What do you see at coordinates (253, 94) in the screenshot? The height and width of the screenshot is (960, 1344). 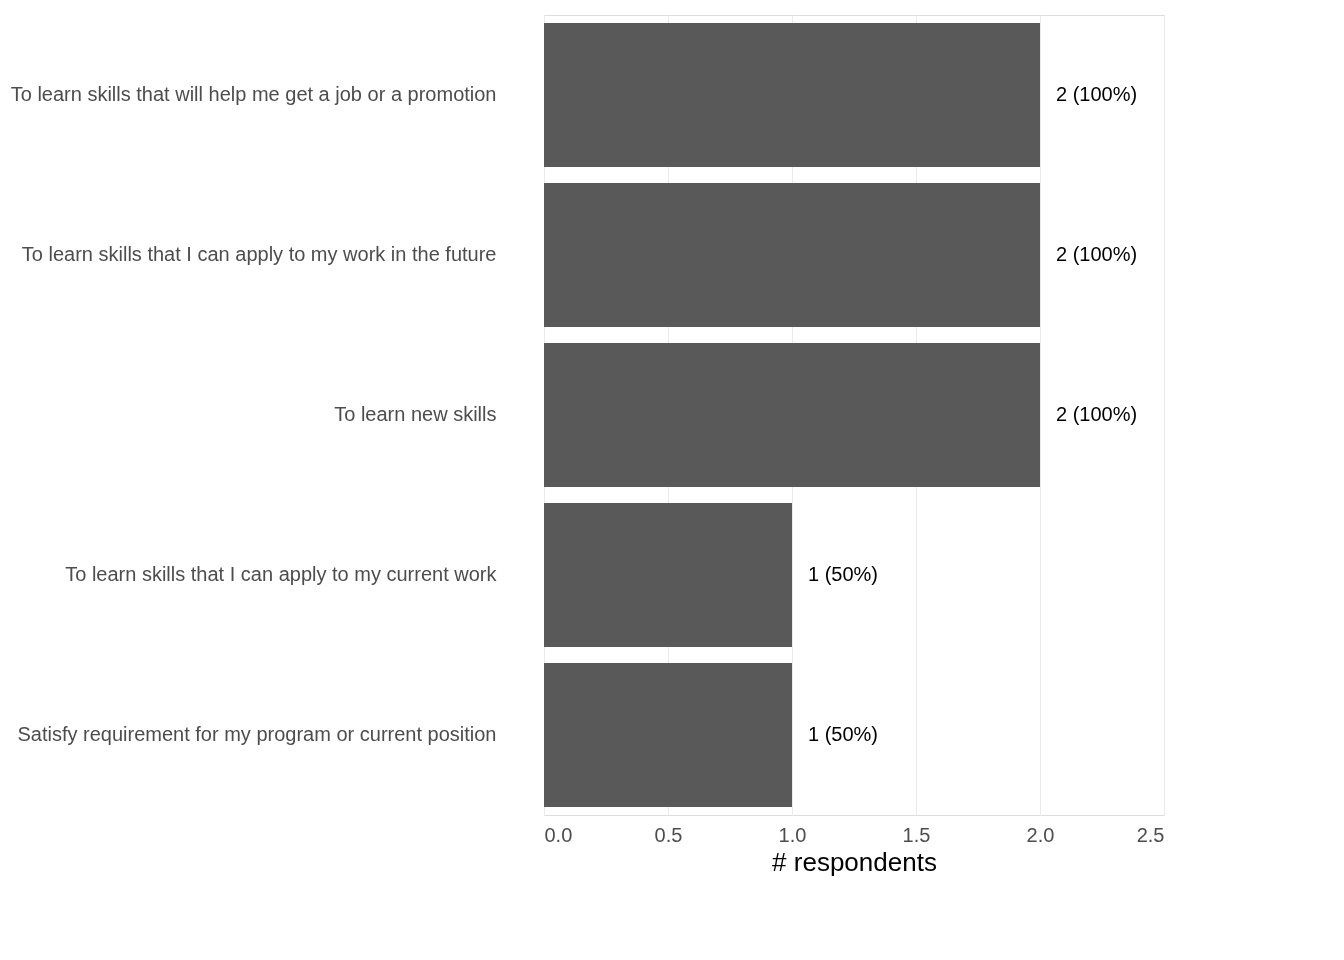 I see `y-tick-label: To learn skills that will help me get a job or a promotion` at bounding box center [253, 94].